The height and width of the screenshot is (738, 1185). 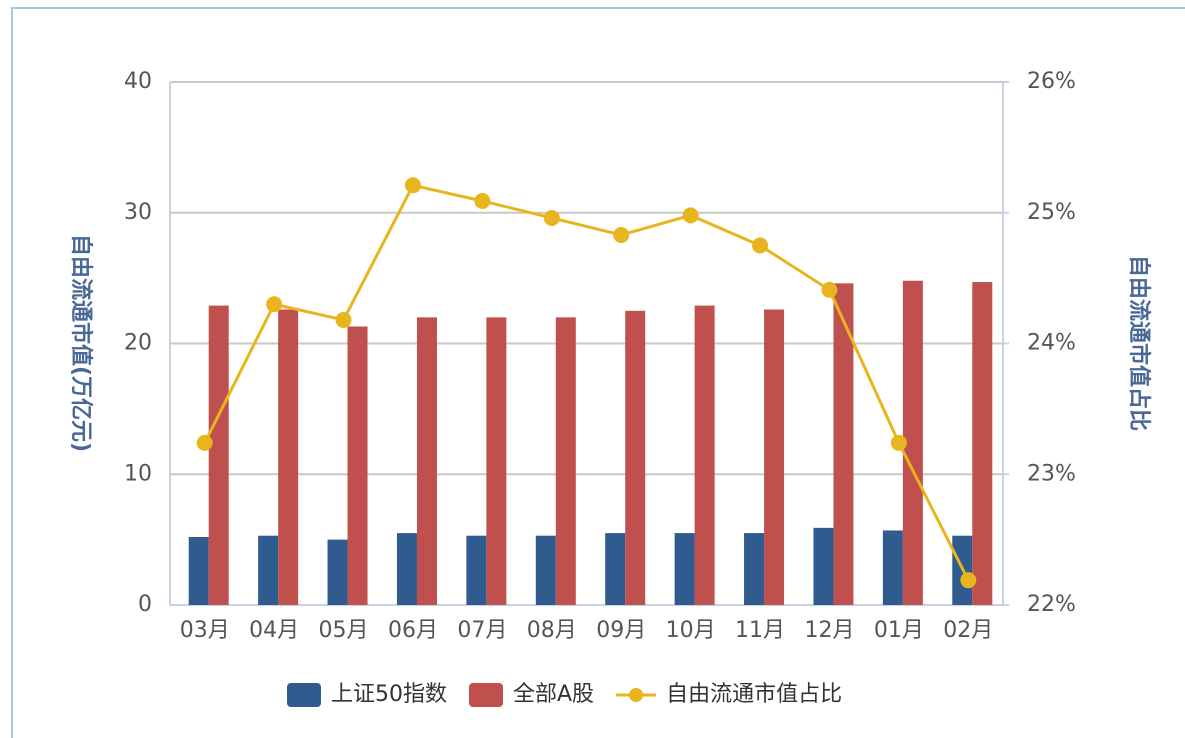 What do you see at coordinates (899, 630) in the screenshot?
I see `x-tick-label: 01月` at bounding box center [899, 630].